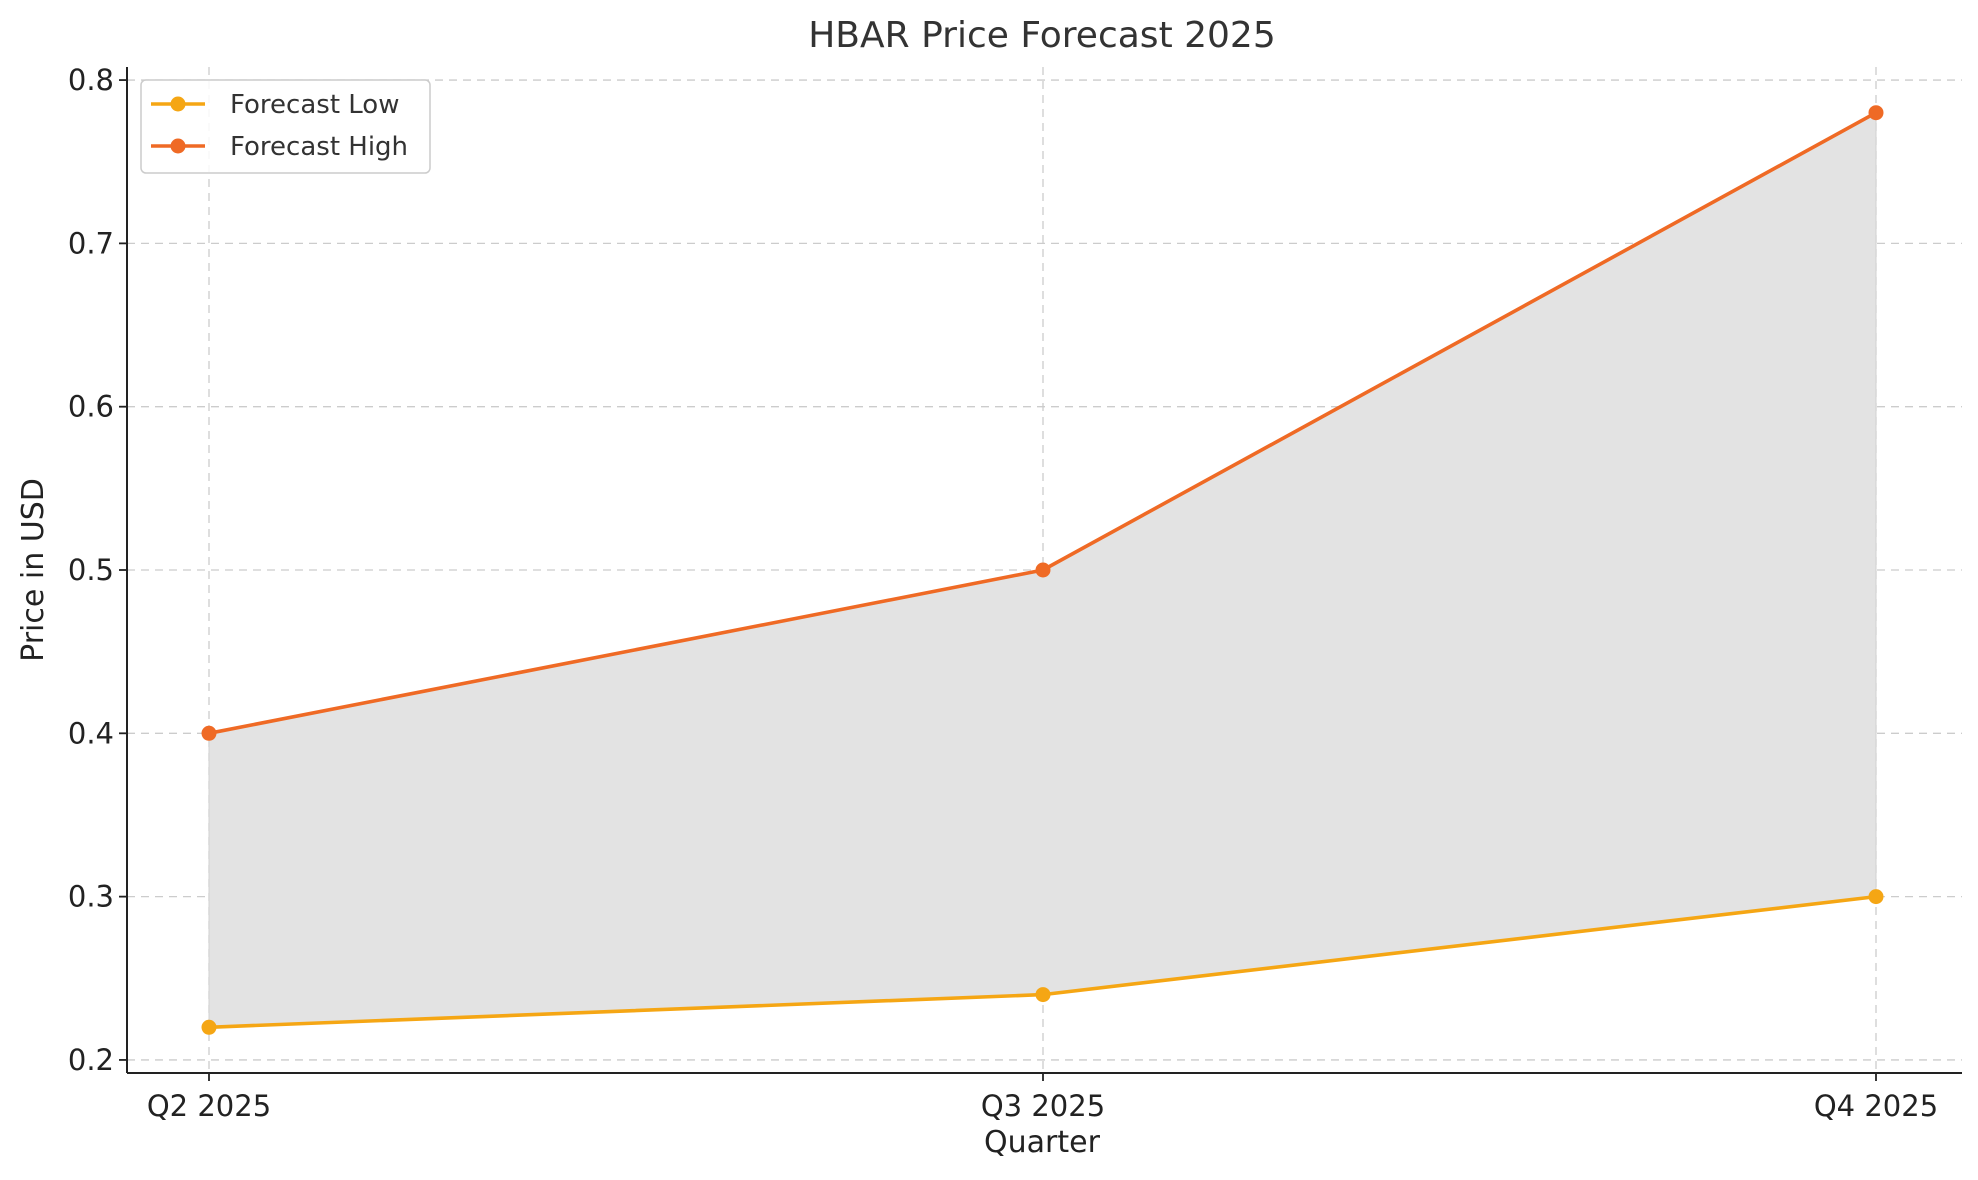  What do you see at coordinates (1042, 35) in the screenshot?
I see `chart-title: HBAR Price Forecast 2025` at bounding box center [1042, 35].